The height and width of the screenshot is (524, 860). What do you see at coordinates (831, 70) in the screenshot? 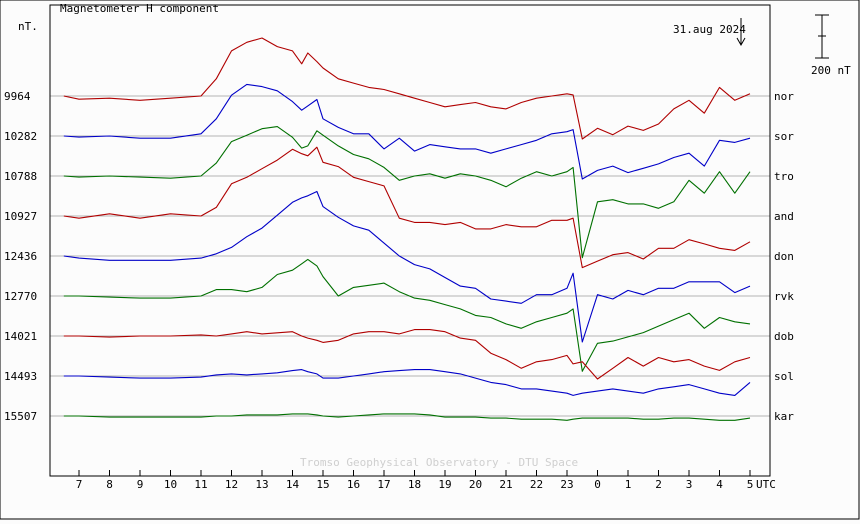
I see `scale-label: 200 nT` at bounding box center [831, 70].